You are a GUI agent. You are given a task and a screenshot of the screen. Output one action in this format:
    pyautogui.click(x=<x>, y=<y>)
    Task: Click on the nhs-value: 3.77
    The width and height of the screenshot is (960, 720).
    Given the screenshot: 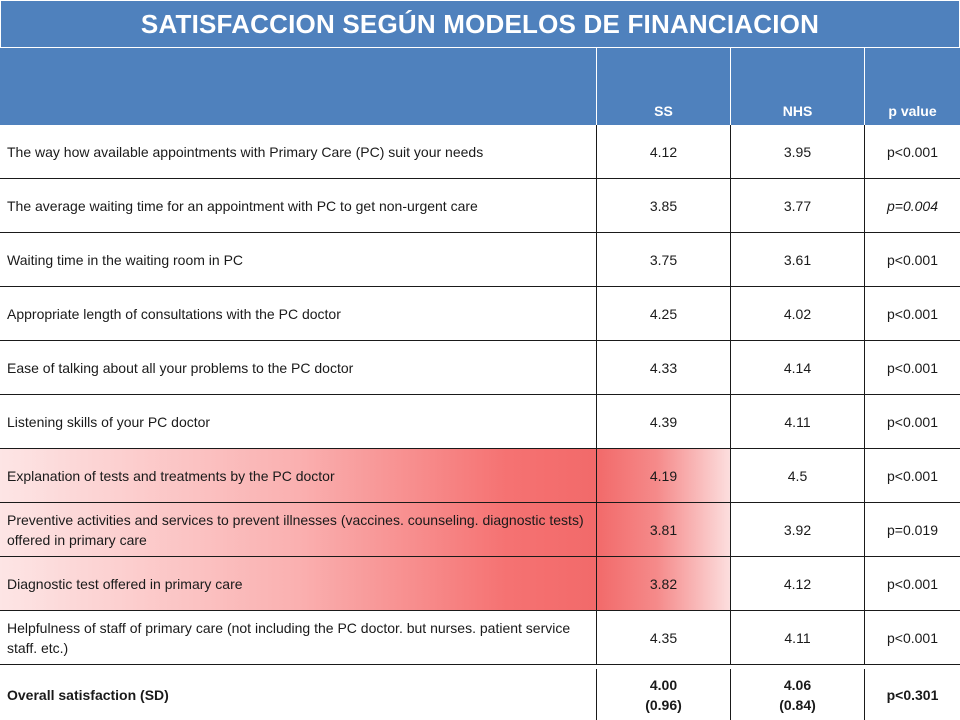 What is the action you would take?
    pyautogui.click(x=797, y=205)
    